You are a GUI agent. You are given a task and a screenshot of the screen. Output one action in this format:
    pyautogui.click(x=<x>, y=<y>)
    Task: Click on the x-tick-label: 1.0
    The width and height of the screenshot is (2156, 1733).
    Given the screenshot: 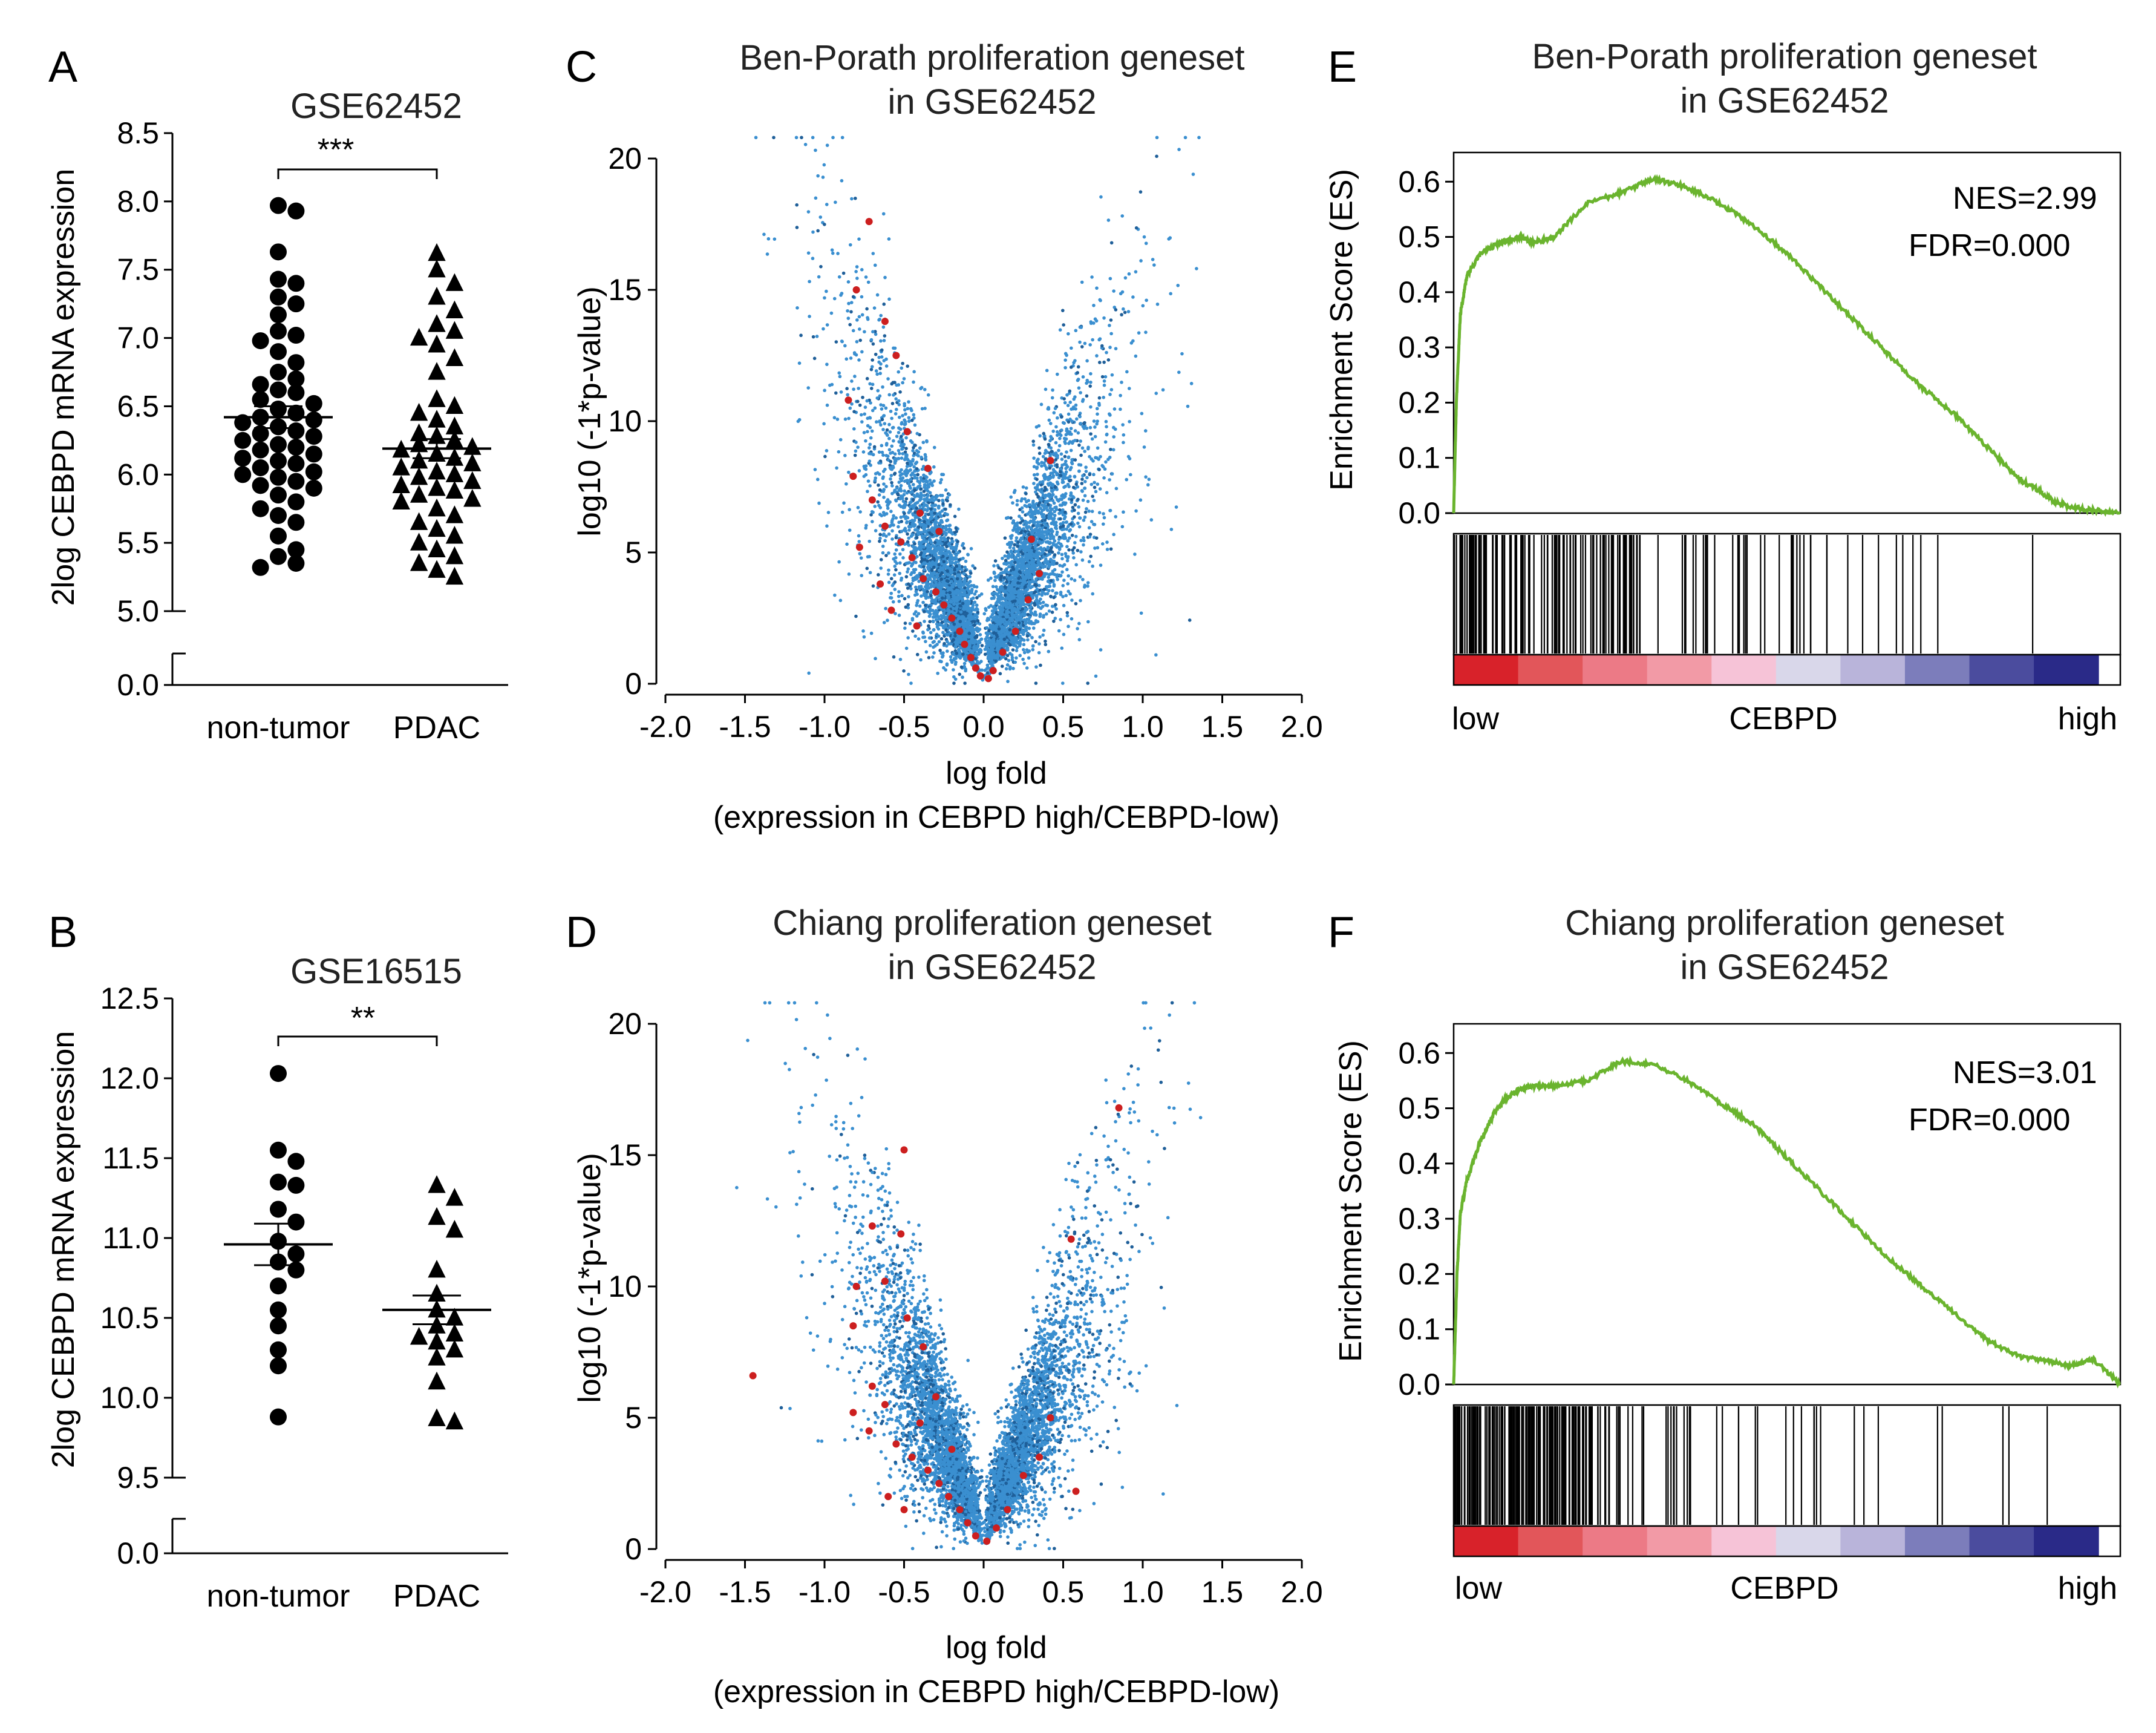 What is the action you would take?
    pyautogui.click(x=1143, y=727)
    